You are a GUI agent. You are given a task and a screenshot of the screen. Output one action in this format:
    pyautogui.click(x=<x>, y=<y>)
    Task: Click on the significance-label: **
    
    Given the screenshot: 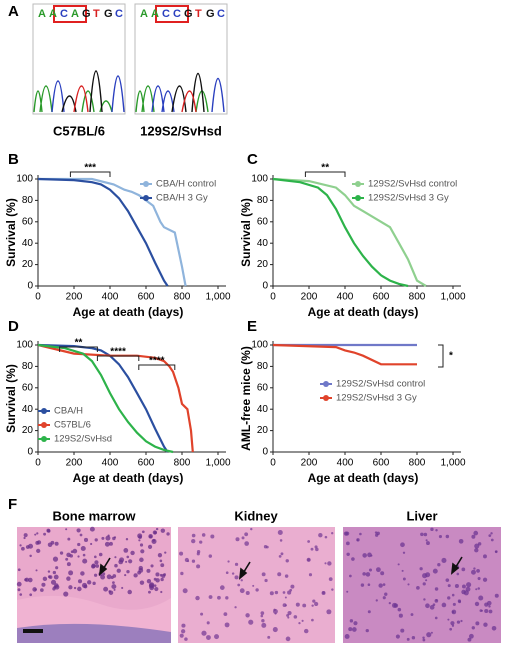 What is the action you would take?
    pyautogui.click(x=325, y=168)
    